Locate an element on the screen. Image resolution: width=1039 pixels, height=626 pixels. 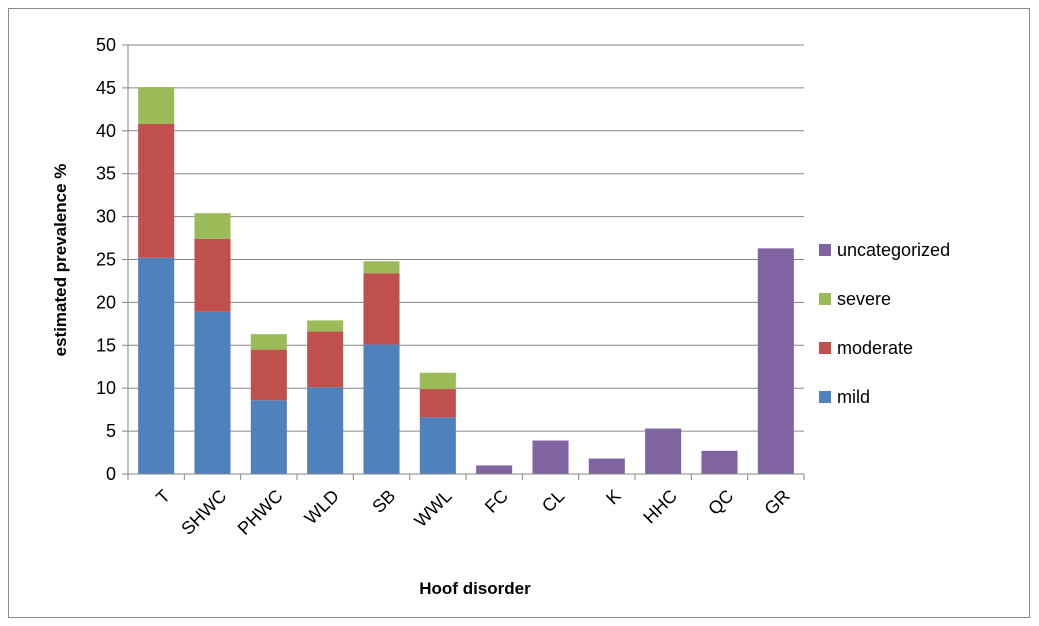
x-tick-label-qc: QC is located at coordinates (720, 502).